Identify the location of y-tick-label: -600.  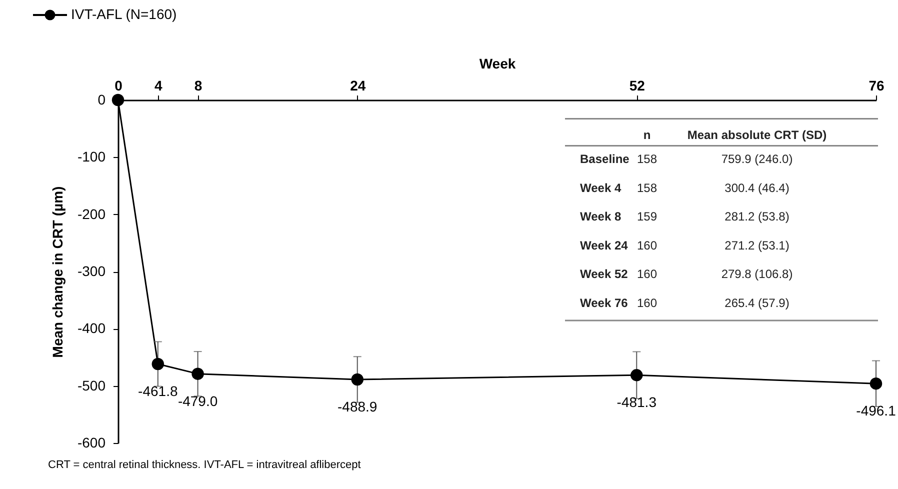
(91, 442).